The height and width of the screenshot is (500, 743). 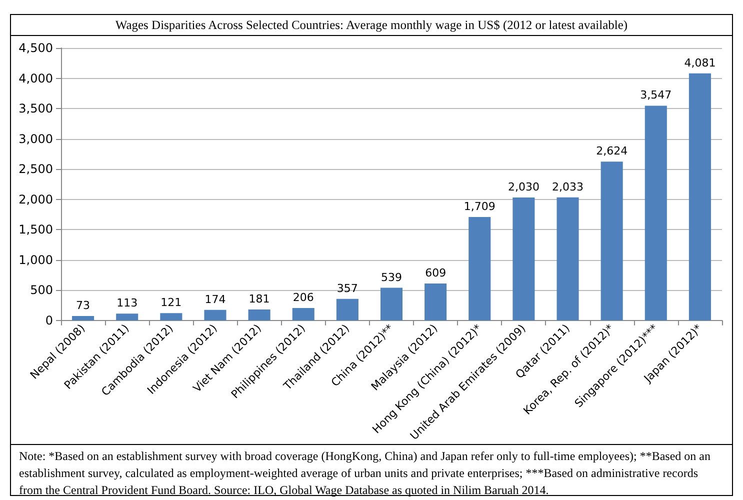 What do you see at coordinates (371, 25) in the screenshot?
I see `chart-title: Wages Disparities Across Selected Countries: Average monthly wage in US$ (2012 or latest available)` at bounding box center [371, 25].